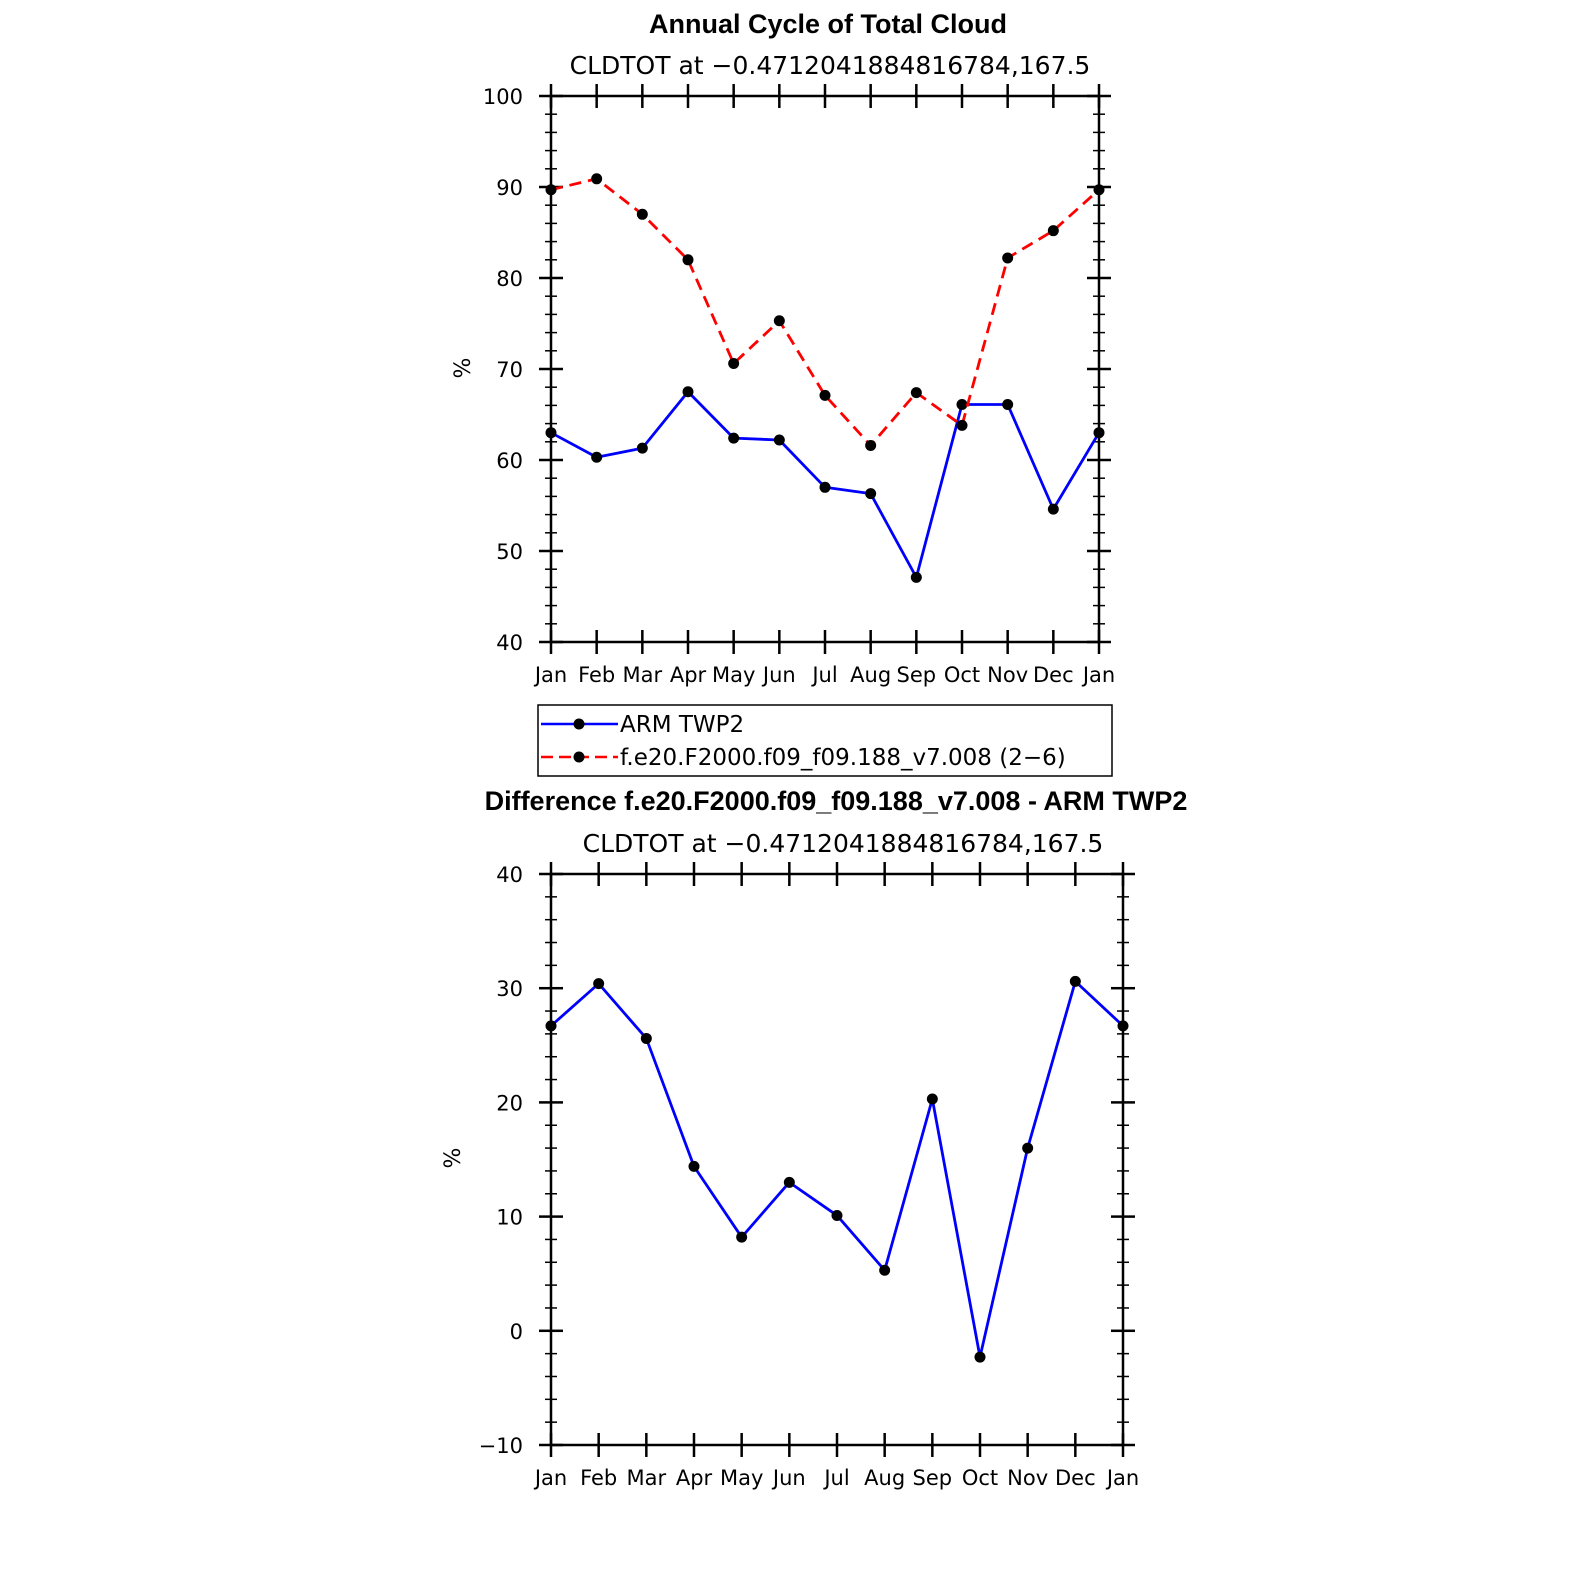  What do you see at coordinates (579, 757) in the screenshot?
I see `legend-marker-model` at bounding box center [579, 757].